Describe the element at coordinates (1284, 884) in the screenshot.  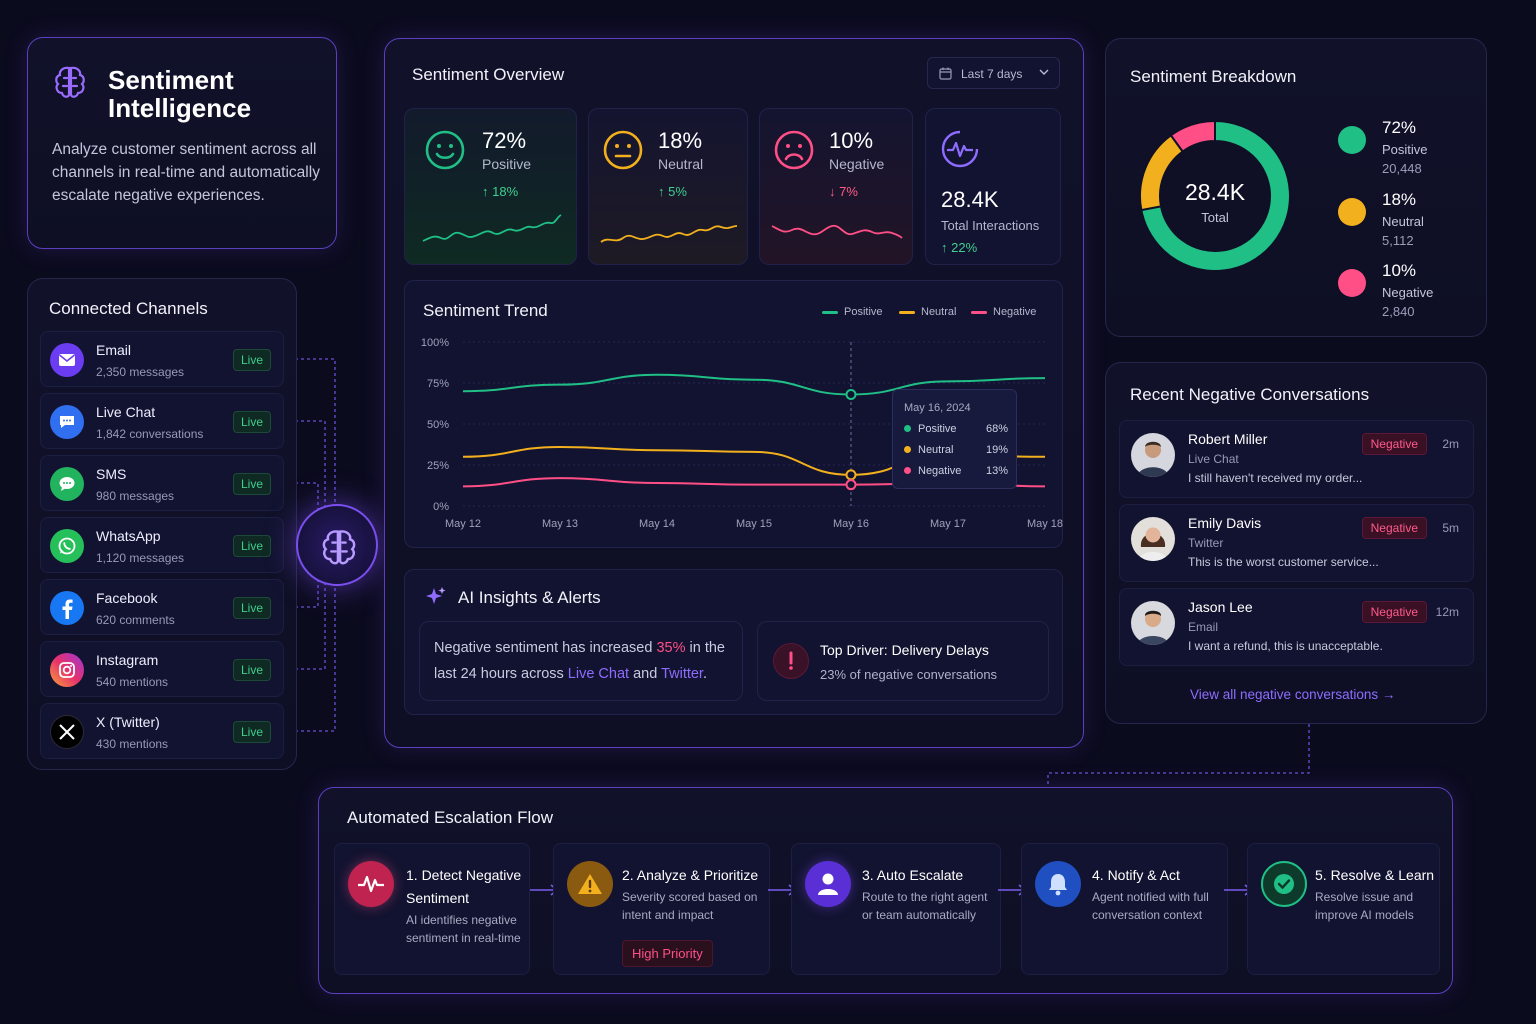
I see `check-circle-icon` at that location.